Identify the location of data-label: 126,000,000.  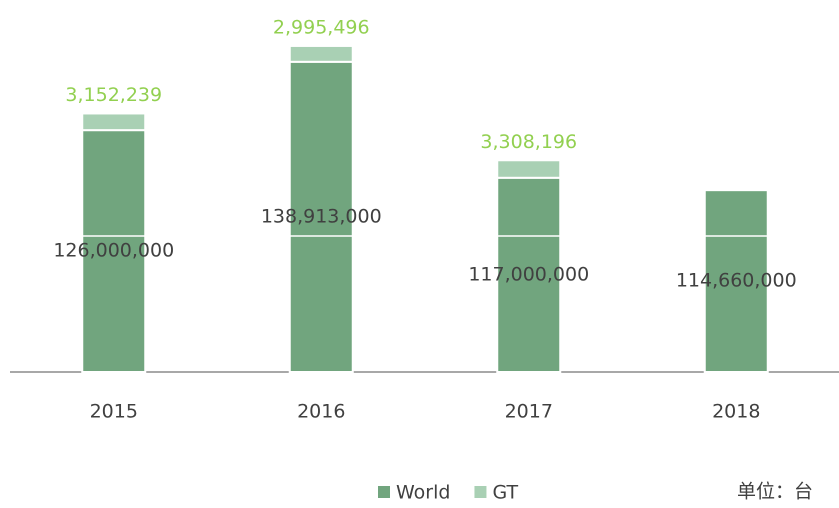
(113, 251).